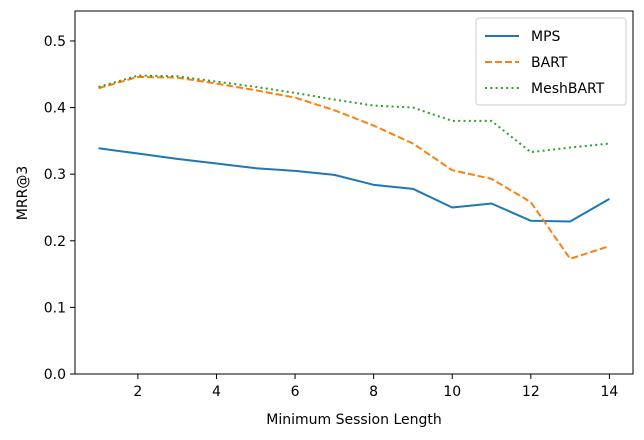 The width and height of the screenshot is (644, 440). What do you see at coordinates (452, 392) in the screenshot?
I see `x-tick-label: 10` at bounding box center [452, 392].